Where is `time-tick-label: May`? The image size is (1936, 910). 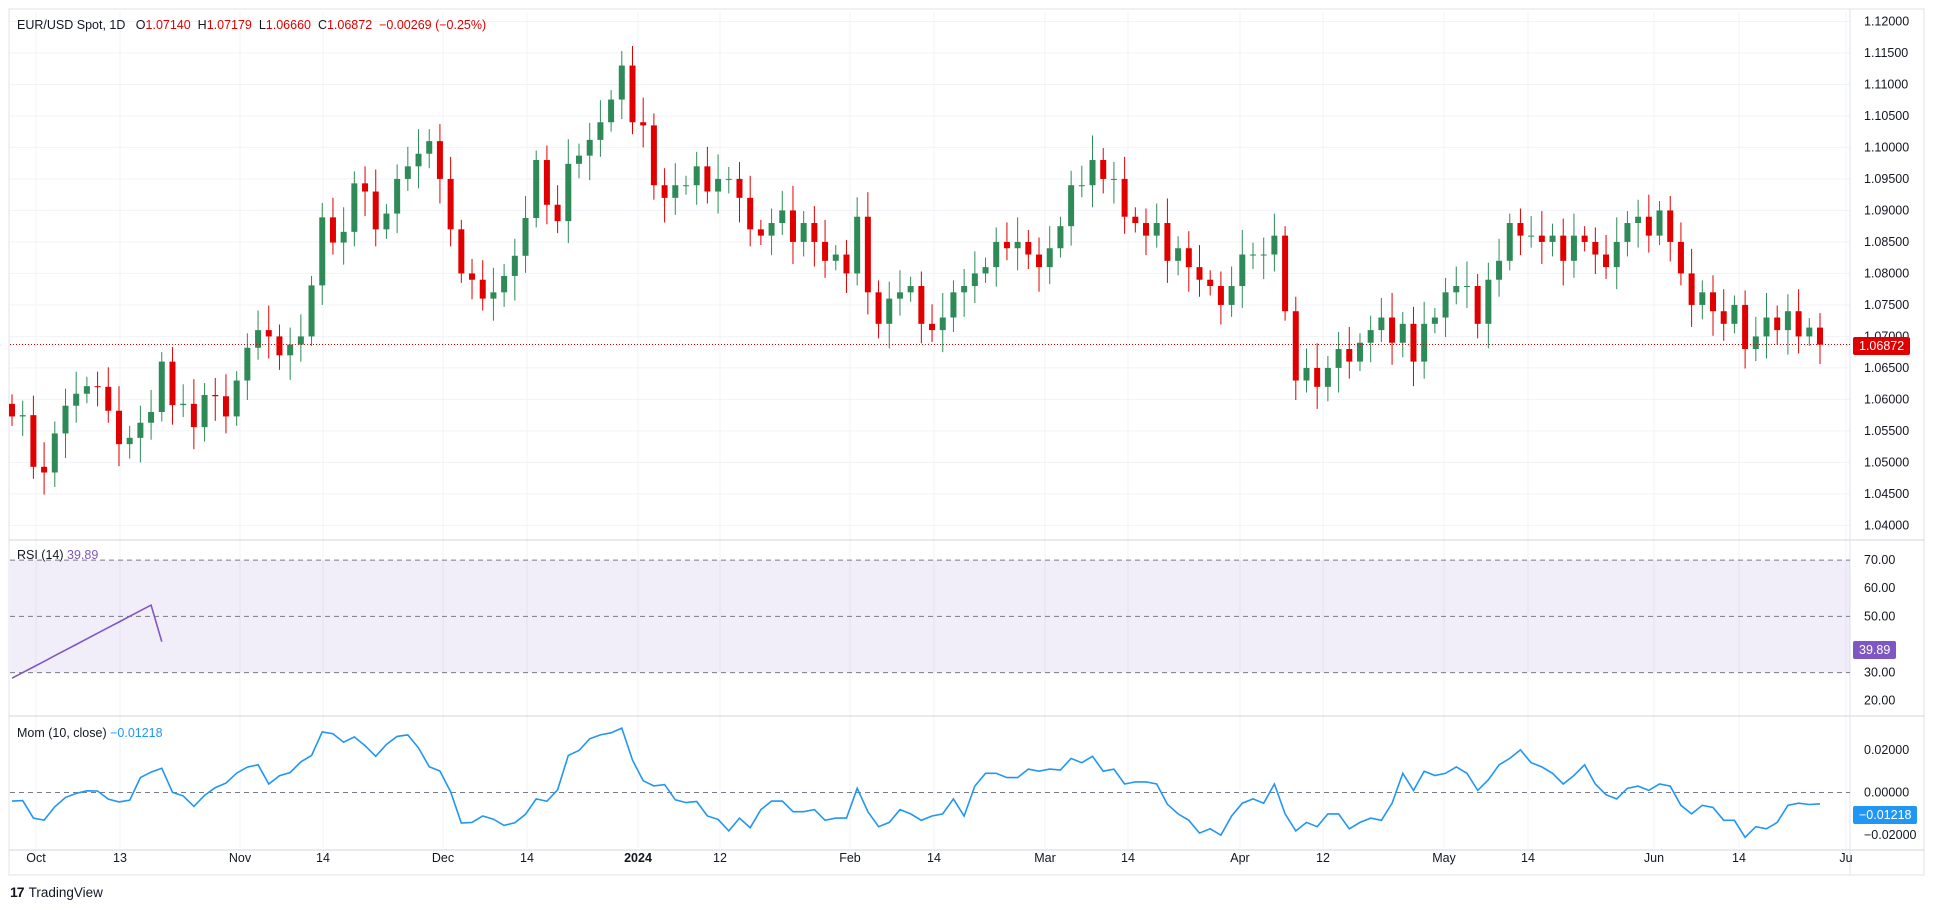
time-tick-label: May is located at coordinates (1444, 858).